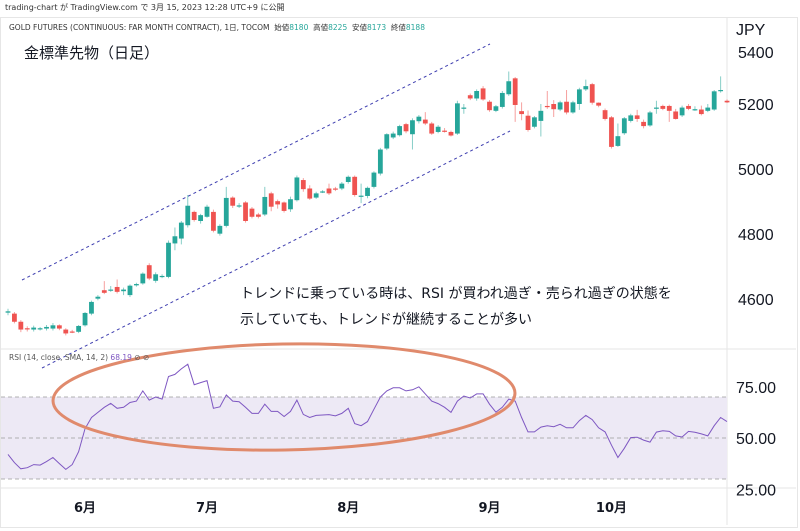 The image size is (800, 531). I want to click on close-value: 8188, so click(415, 27).